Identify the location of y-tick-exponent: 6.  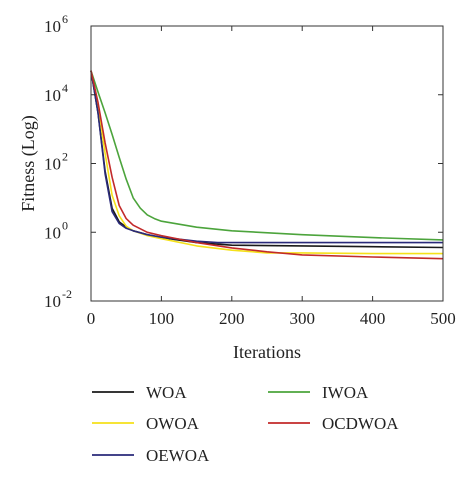
(65, 19).